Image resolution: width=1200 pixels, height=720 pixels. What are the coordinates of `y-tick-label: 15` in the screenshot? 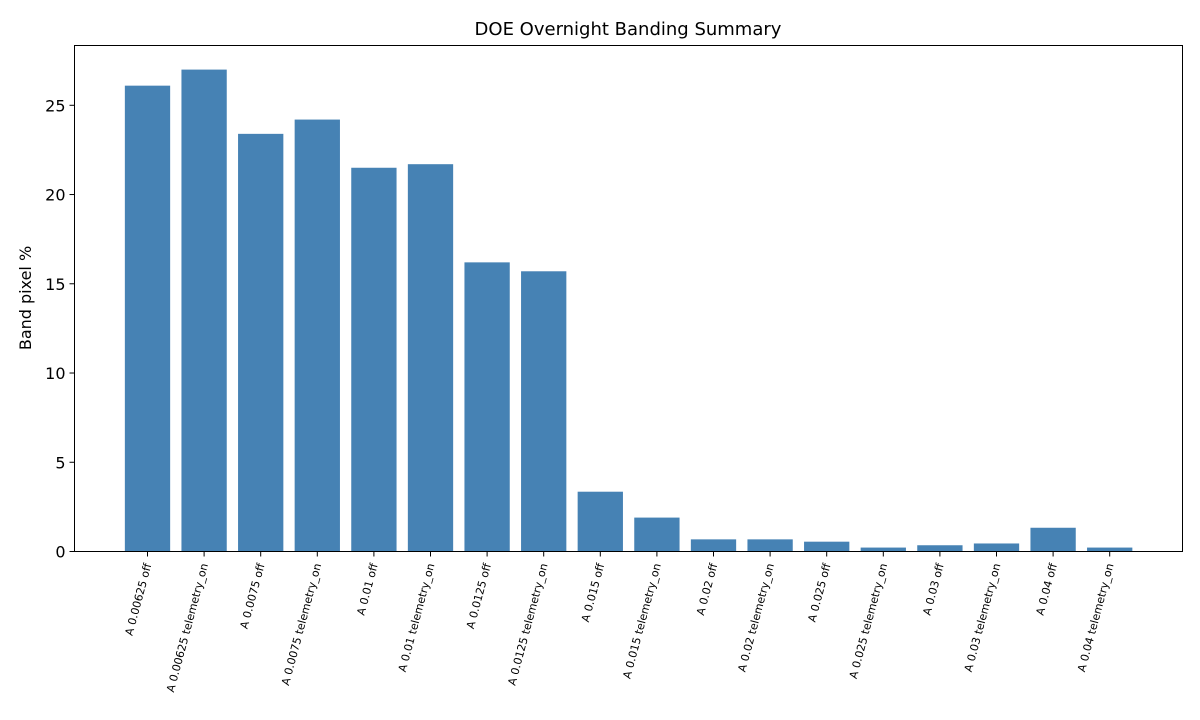 It's located at (55, 284).